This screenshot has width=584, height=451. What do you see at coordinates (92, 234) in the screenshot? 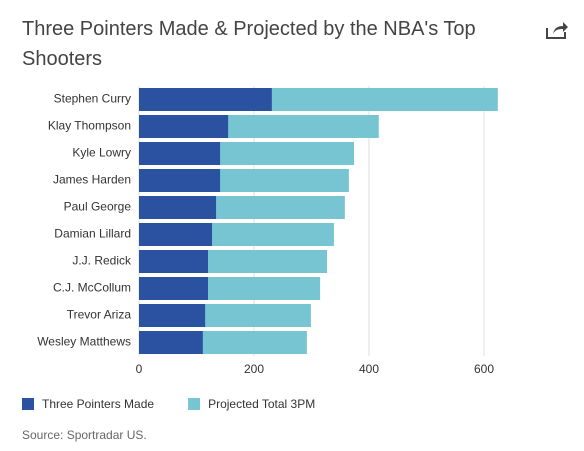
I see `y-tick-label: Damian Lillard` at bounding box center [92, 234].